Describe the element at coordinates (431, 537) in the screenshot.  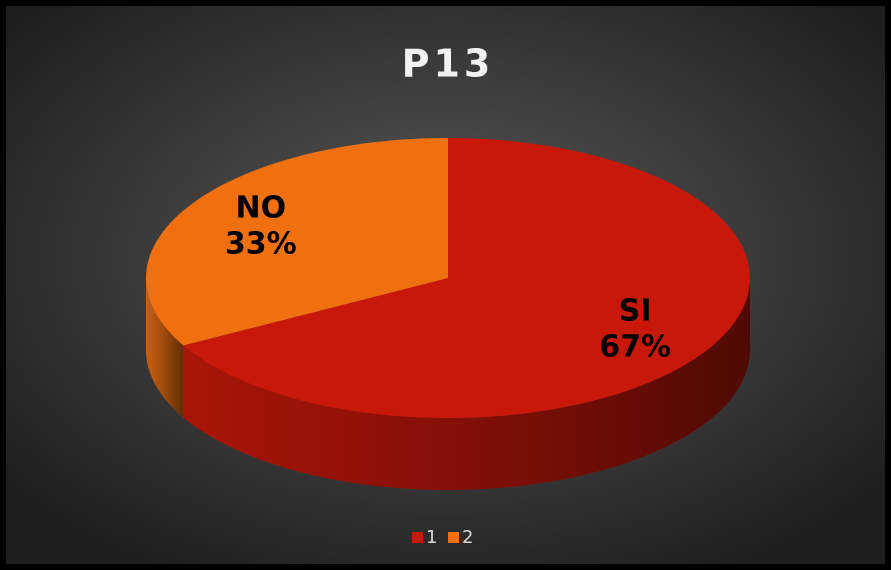
I see `legend-label: 1` at that location.